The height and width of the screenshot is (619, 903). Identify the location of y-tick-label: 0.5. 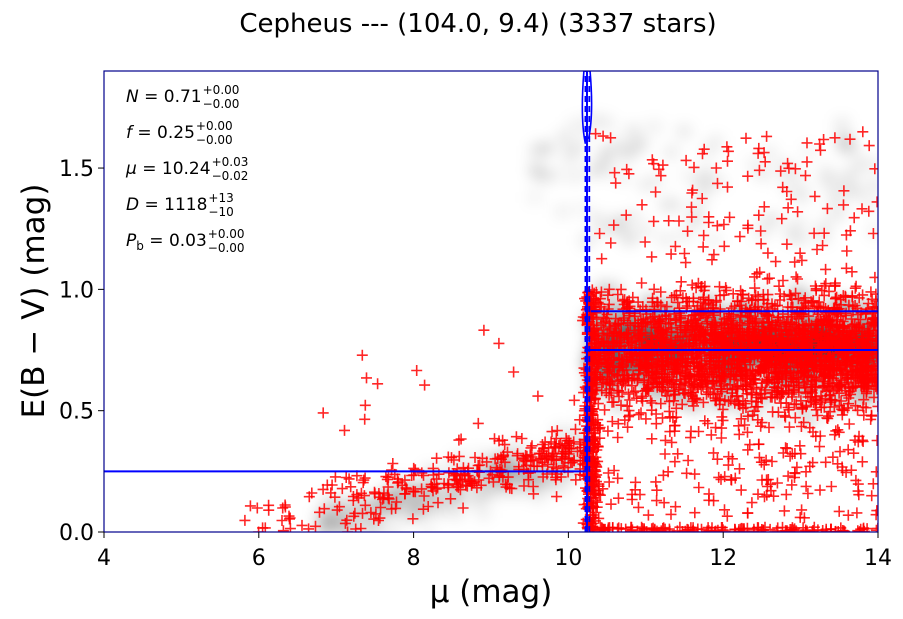
(76, 412).